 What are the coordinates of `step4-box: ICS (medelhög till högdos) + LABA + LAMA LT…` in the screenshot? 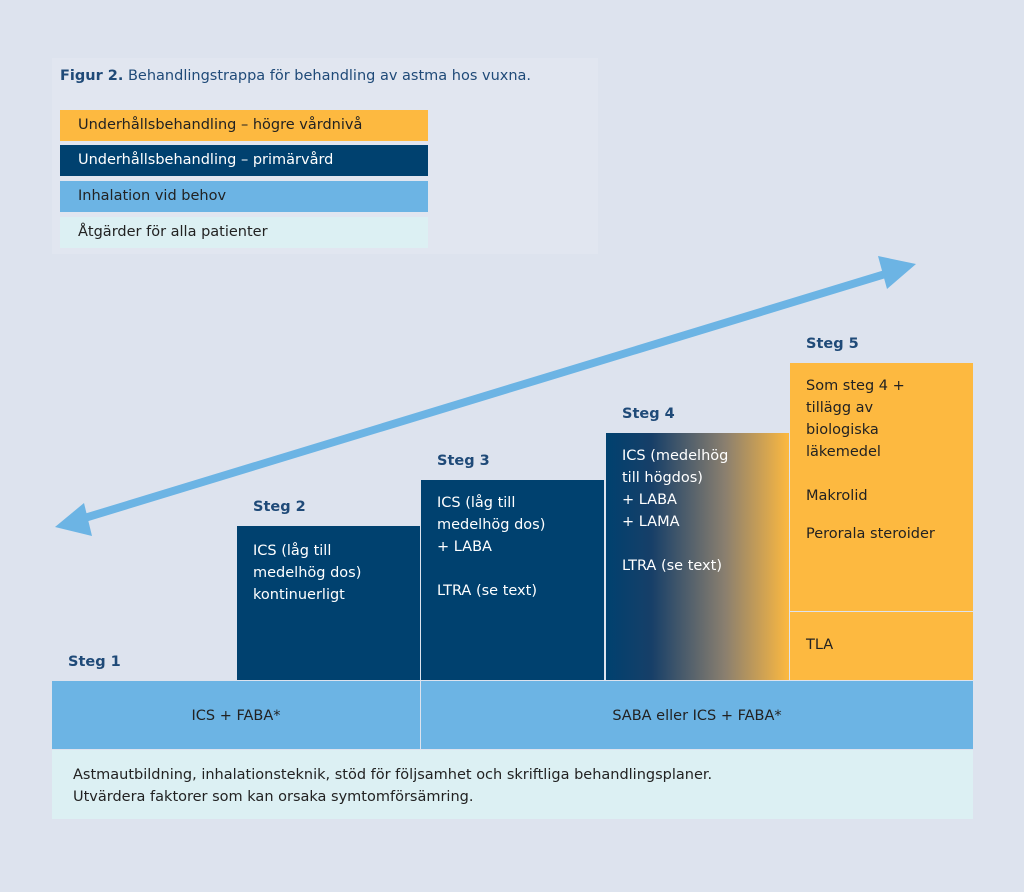 It's located at (697, 556).